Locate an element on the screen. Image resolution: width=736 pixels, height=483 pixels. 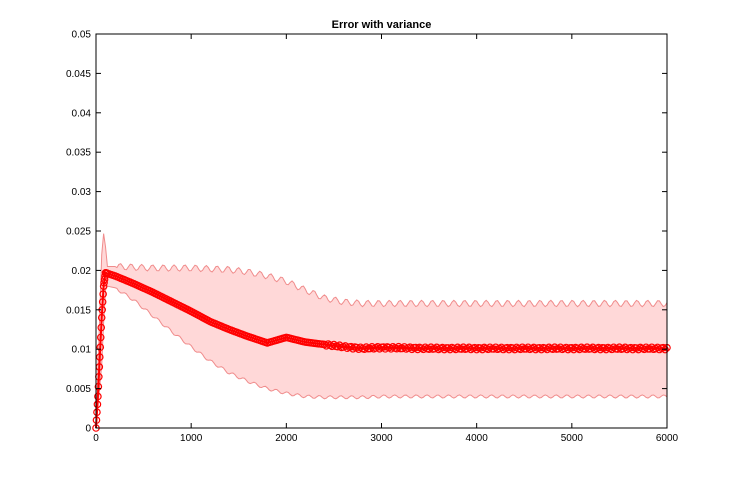
y-tick-label: 0.04 is located at coordinates (82, 113).